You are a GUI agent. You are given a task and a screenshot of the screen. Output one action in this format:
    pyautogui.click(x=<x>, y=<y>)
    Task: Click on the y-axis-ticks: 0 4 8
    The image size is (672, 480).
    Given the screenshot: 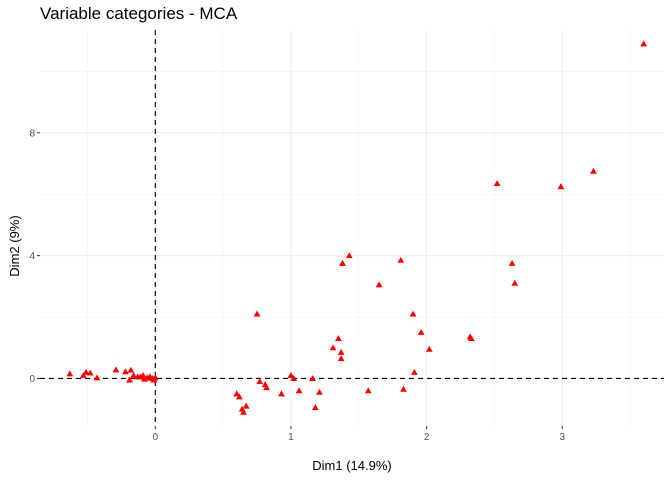 What is the action you would take?
    pyautogui.click(x=34, y=256)
    